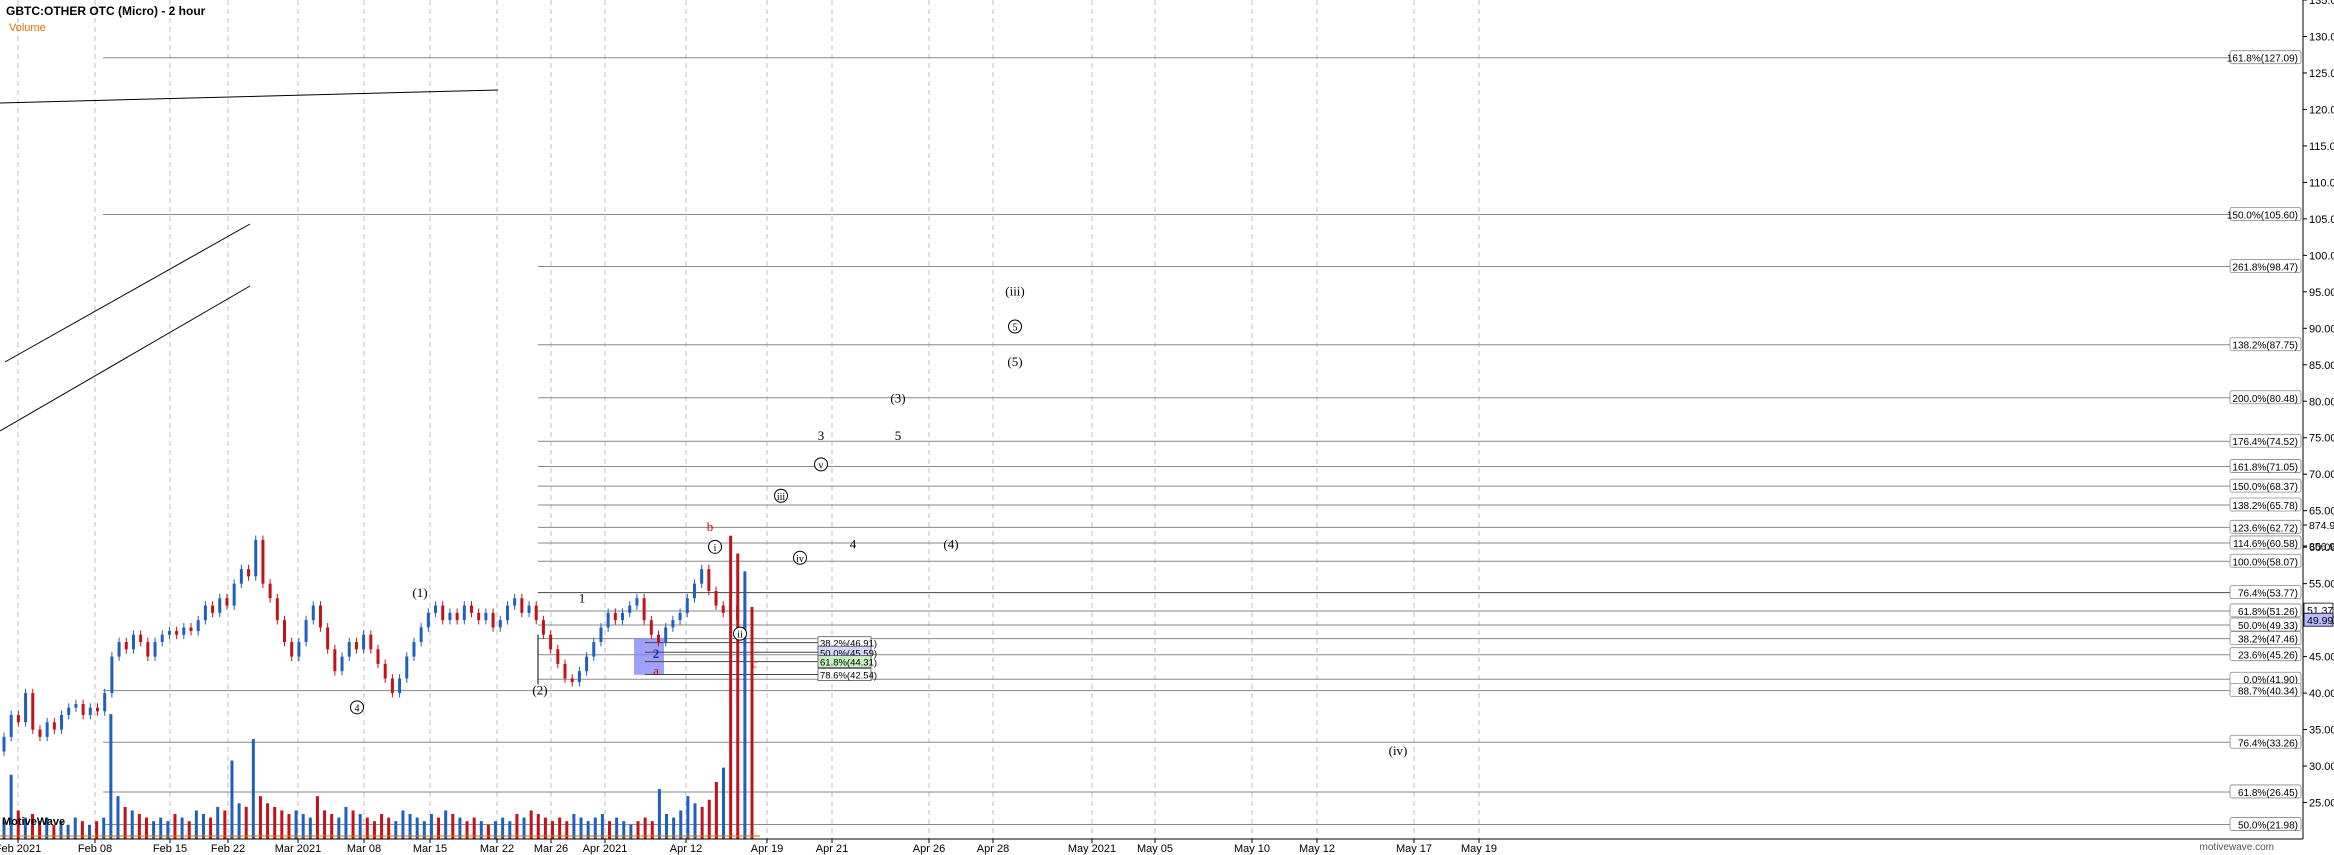  Describe the element at coordinates (2265, 468) in the screenshot. I see `fib-label-text: 161.8%(71.05)` at that location.